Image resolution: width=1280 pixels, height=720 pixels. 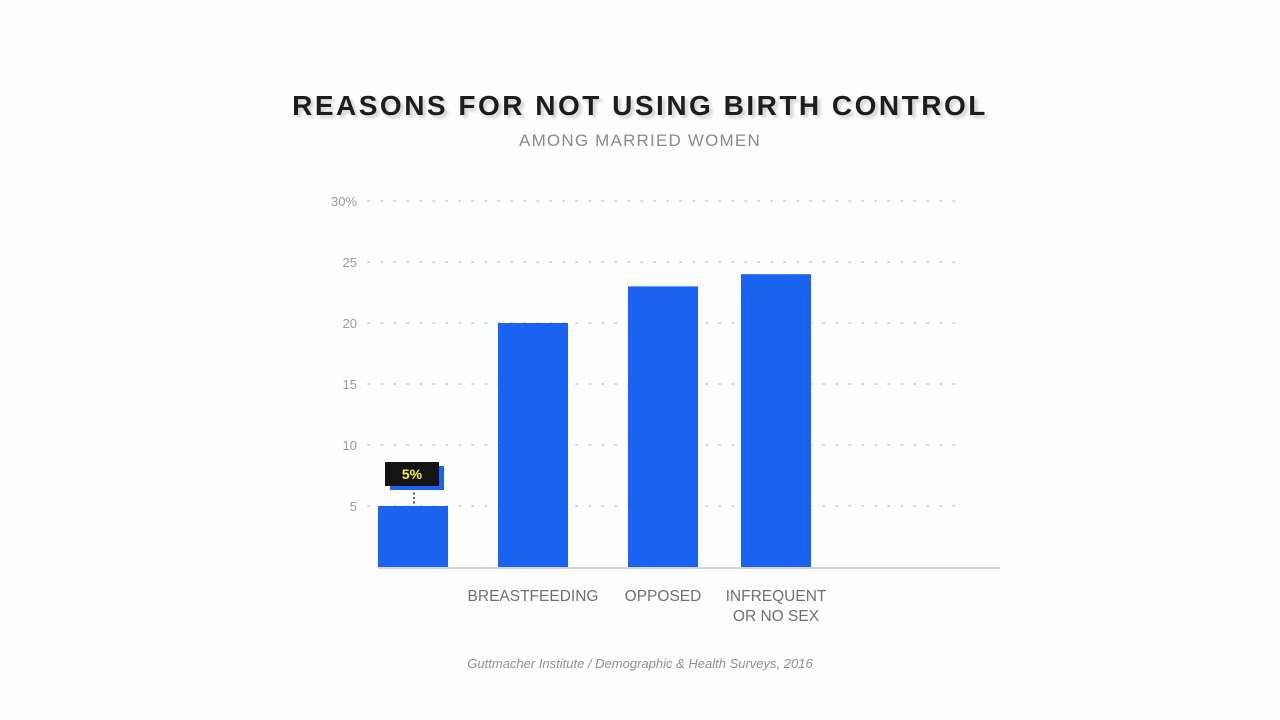 I want to click on y-tick-label: 15, so click(x=350, y=384).